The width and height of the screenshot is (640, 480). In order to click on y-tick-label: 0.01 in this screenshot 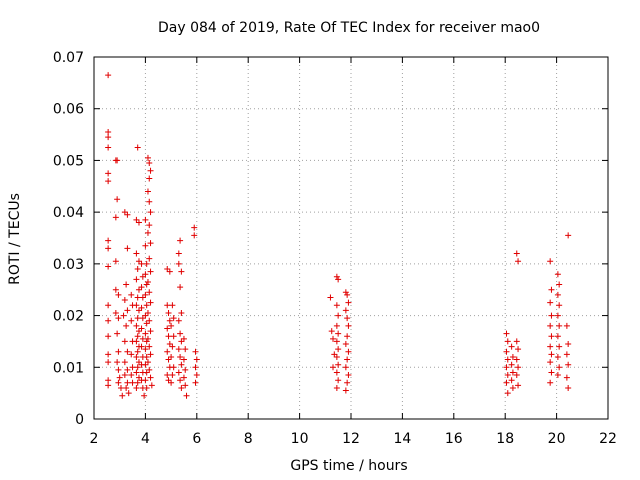, I will do `click(68, 368)`.